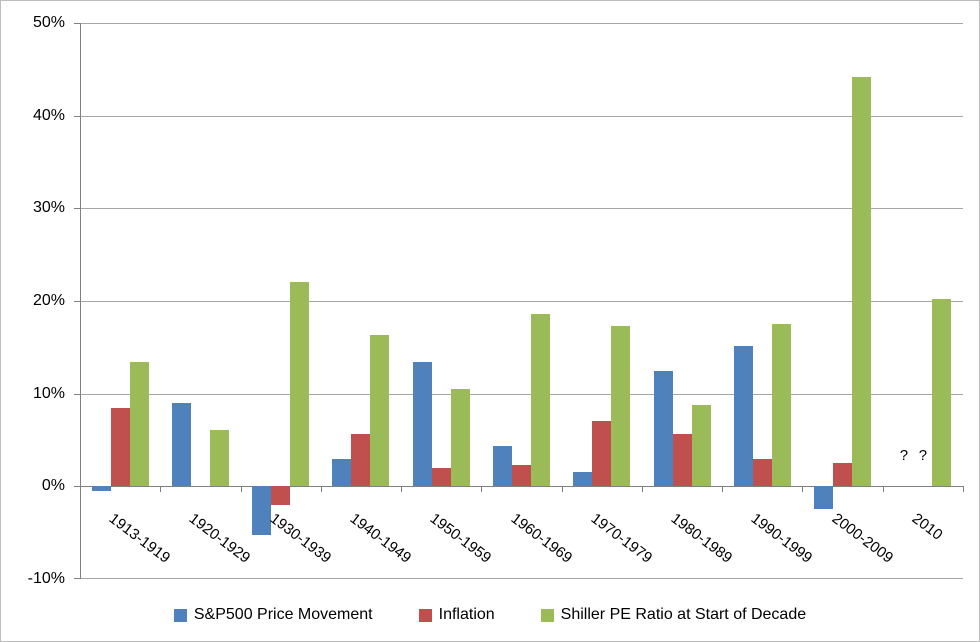 The height and width of the screenshot is (642, 980). I want to click on legend-label: S&P500 Price Movement, so click(283, 614).